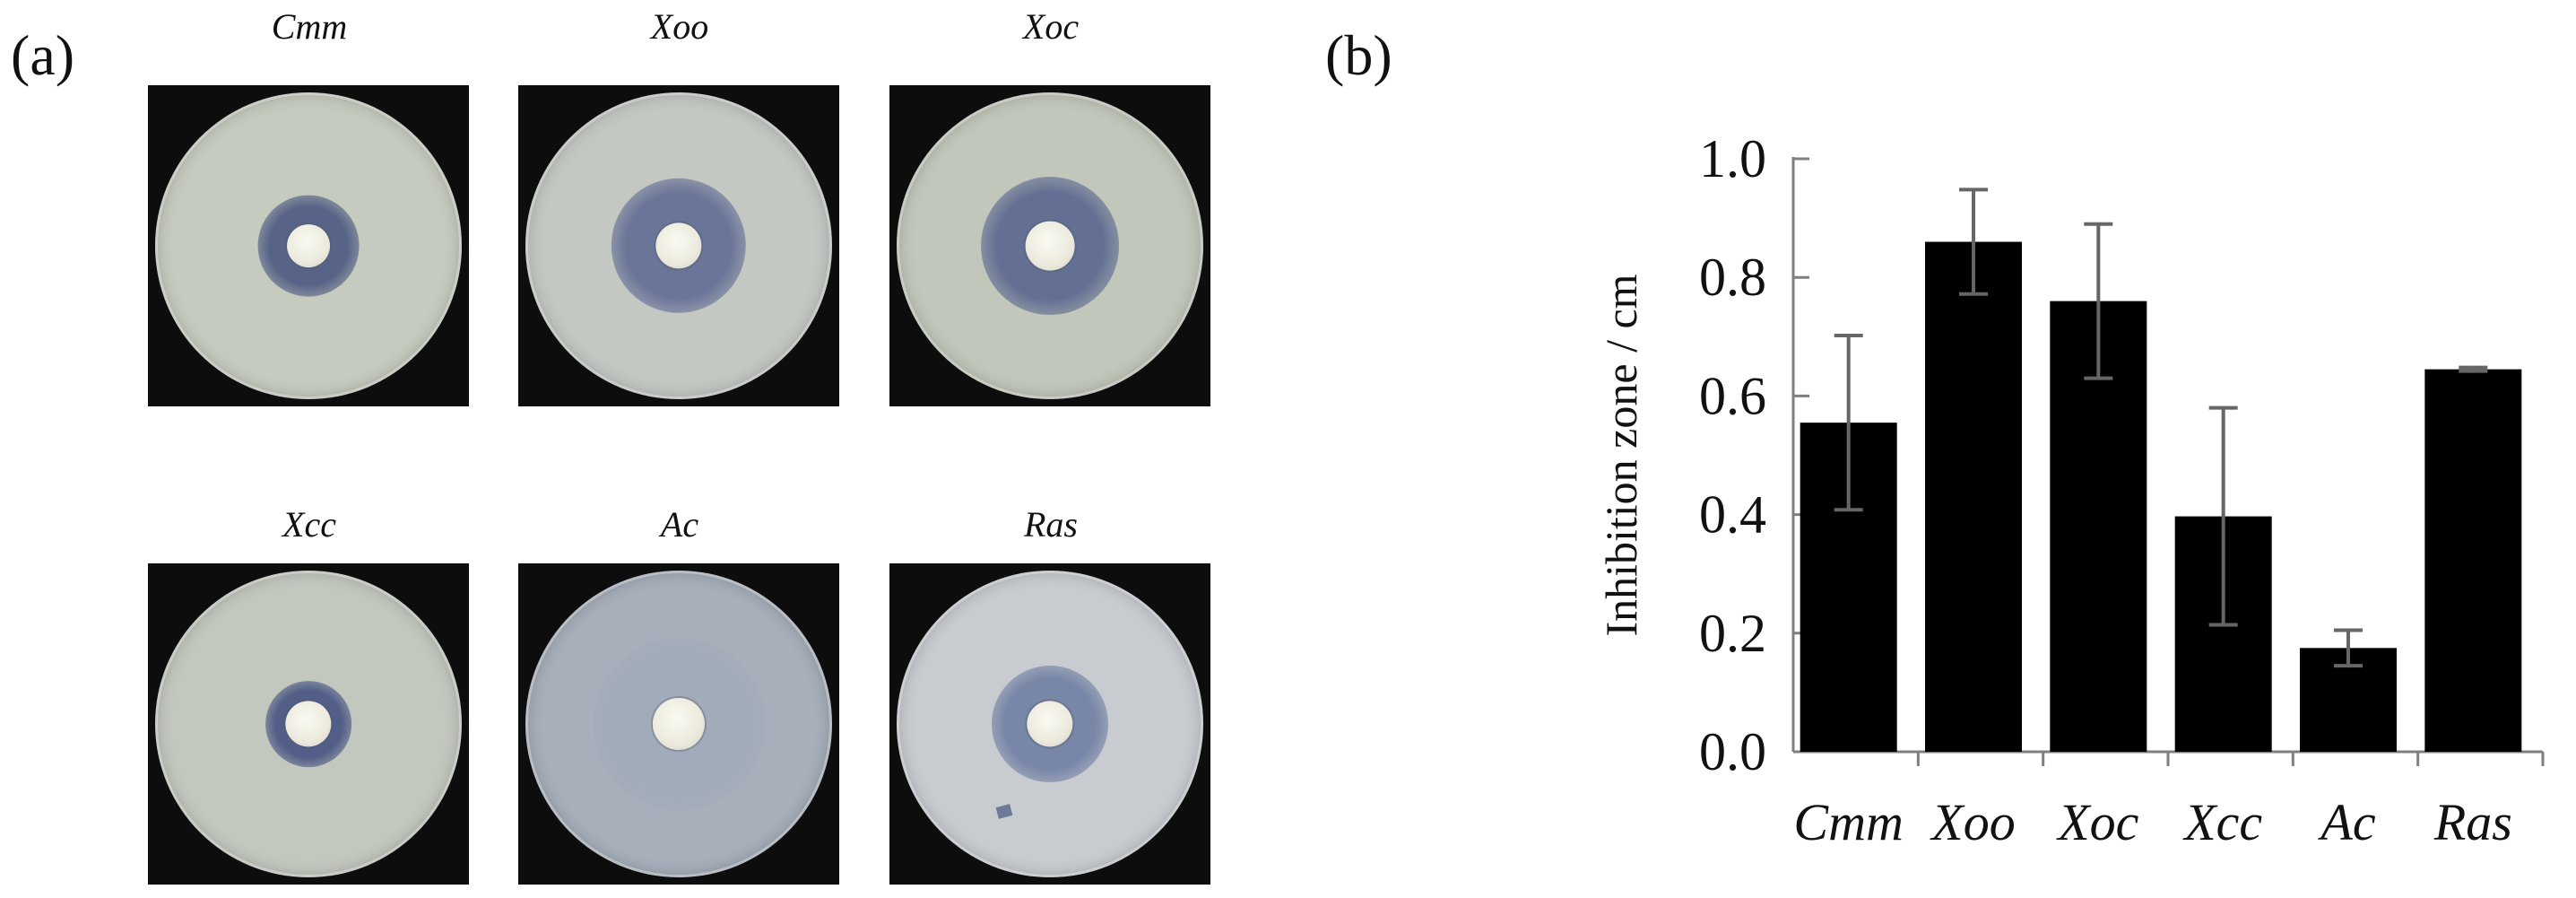 The height and width of the screenshot is (898, 2576). I want to click on plate-title-ac: Ac, so click(679, 524).